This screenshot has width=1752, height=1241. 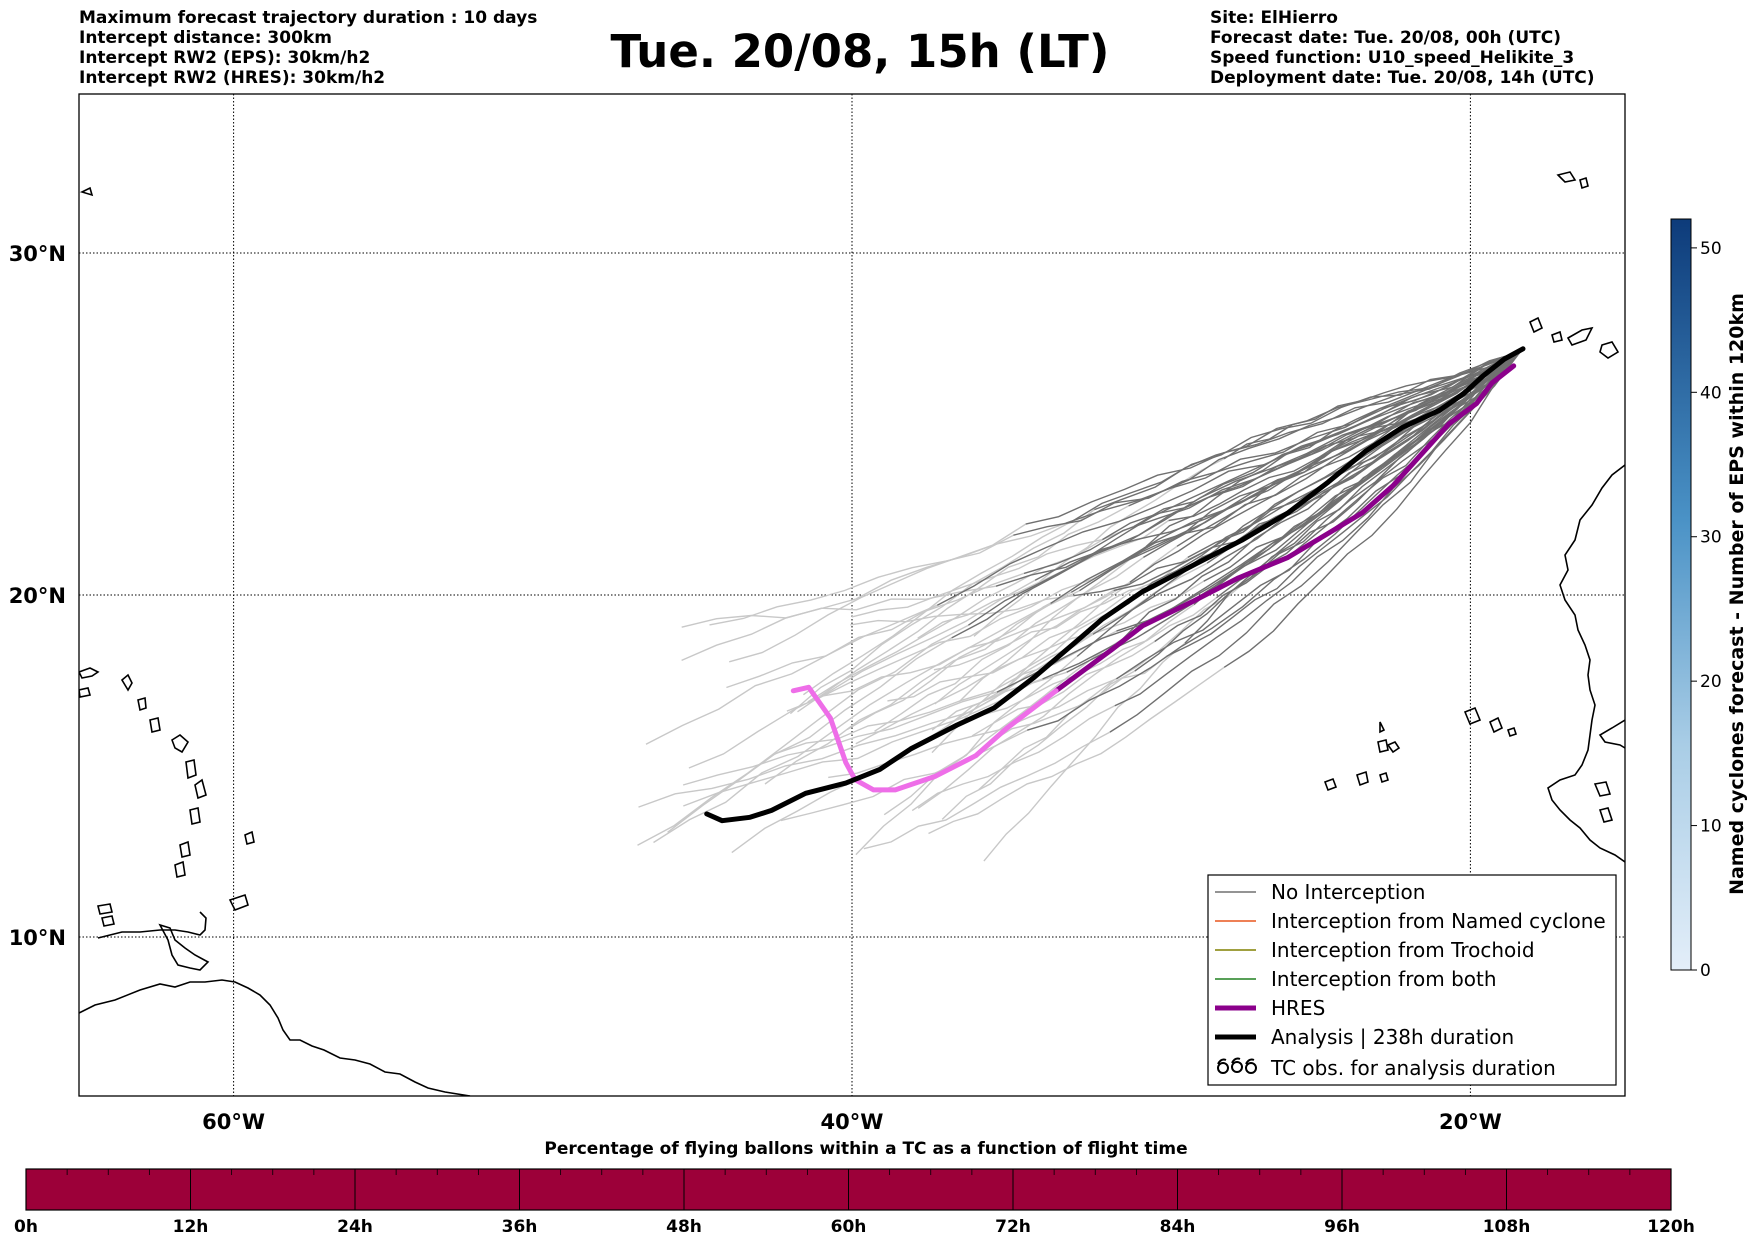 What do you see at coordinates (1237, 1065) in the screenshot?
I see `tc-symbol-icon` at bounding box center [1237, 1065].